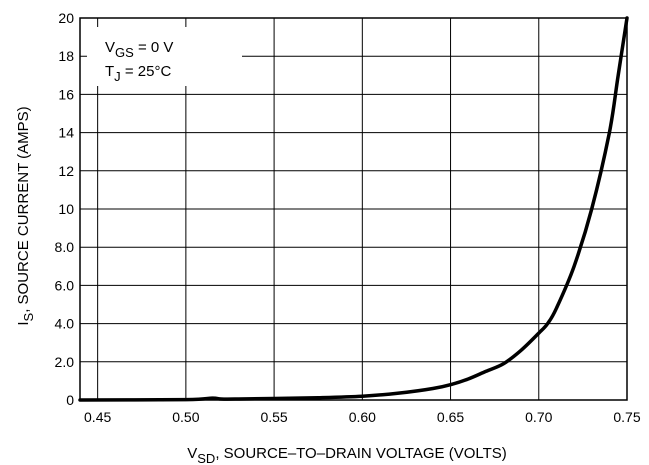 This screenshot has height=465, width=649. What do you see at coordinates (66, 133) in the screenshot?
I see `y-tick-label: 14` at bounding box center [66, 133].